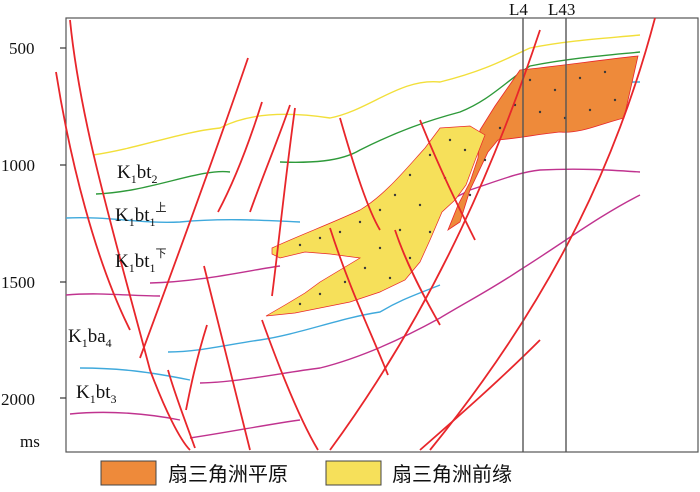  I want to click on strata-label-k1bt2: K1bt2, so click(137, 174).